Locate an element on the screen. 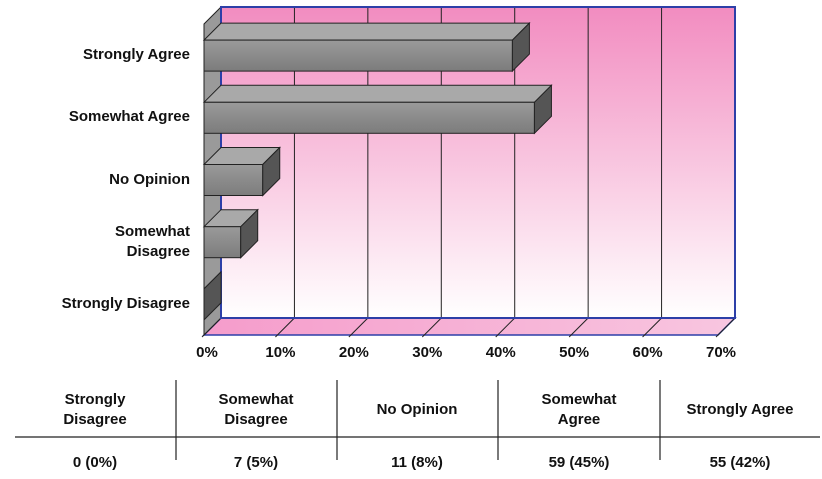 The height and width of the screenshot is (479, 822). y-tick-label: No Opinion is located at coordinates (149, 179).